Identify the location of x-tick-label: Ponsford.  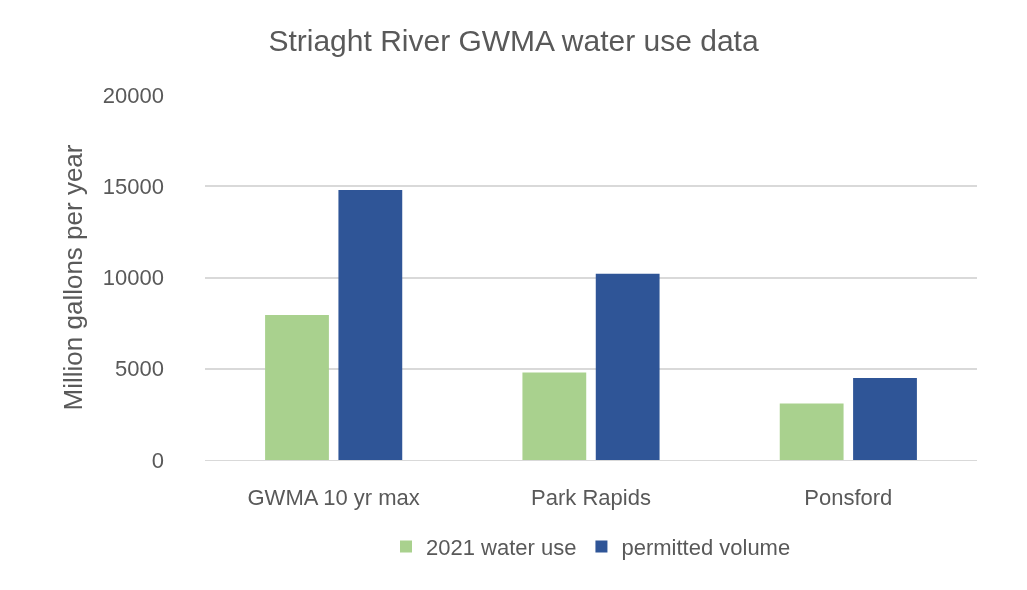
(848, 498).